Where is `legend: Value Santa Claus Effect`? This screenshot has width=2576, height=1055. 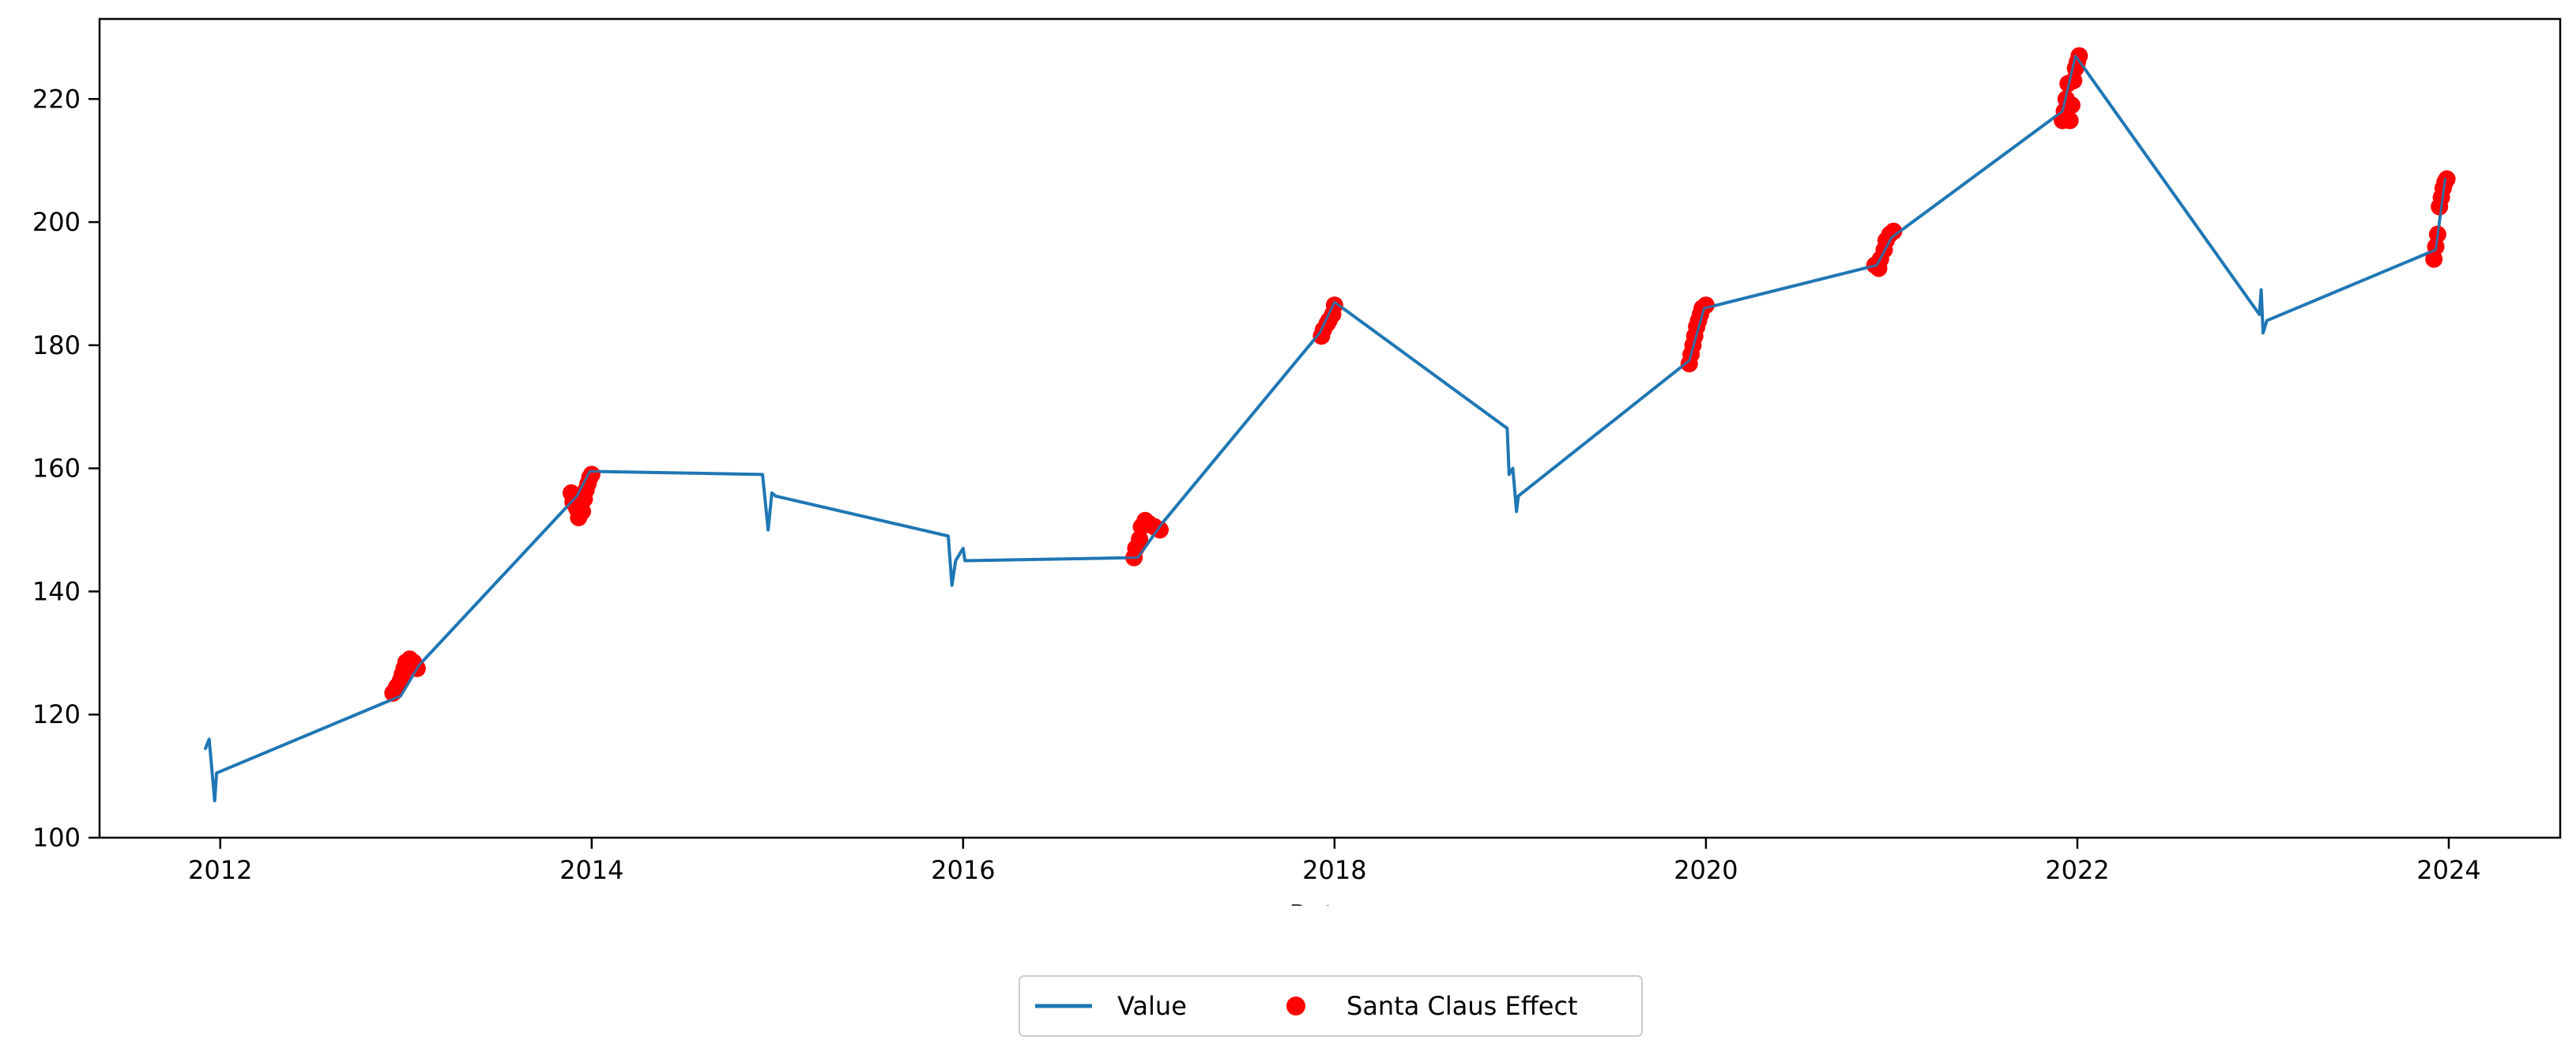 legend: Value Santa Claus Effect is located at coordinates (1331, 1006).